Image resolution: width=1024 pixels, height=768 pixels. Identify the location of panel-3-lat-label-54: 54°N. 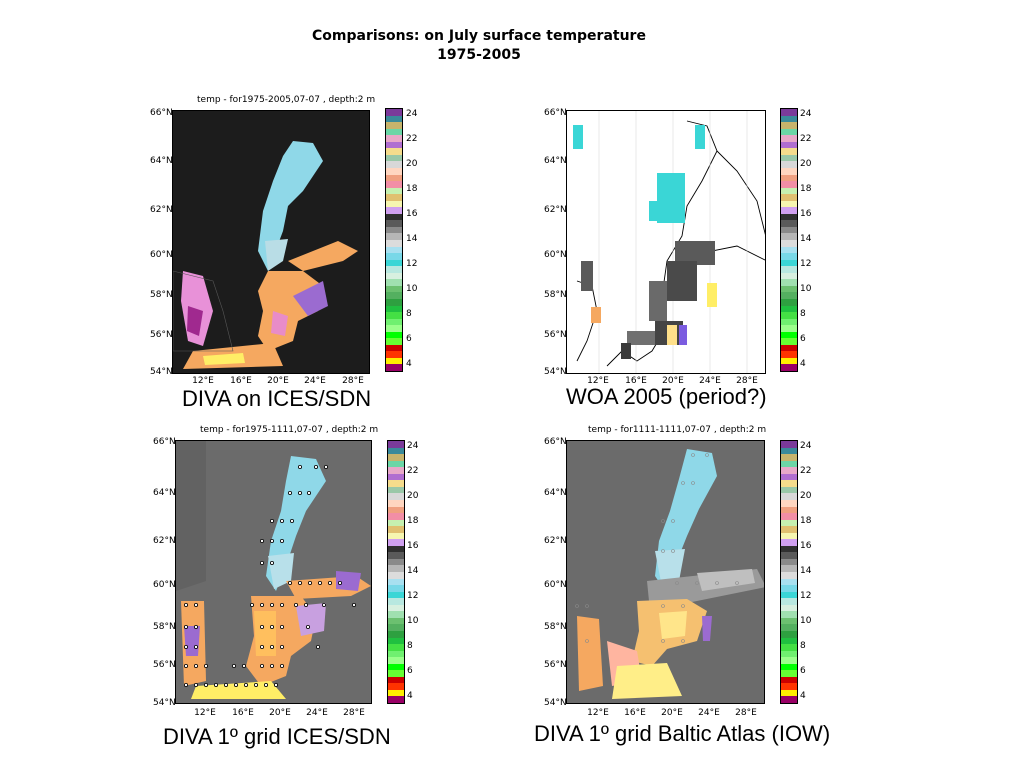
(164, 703).